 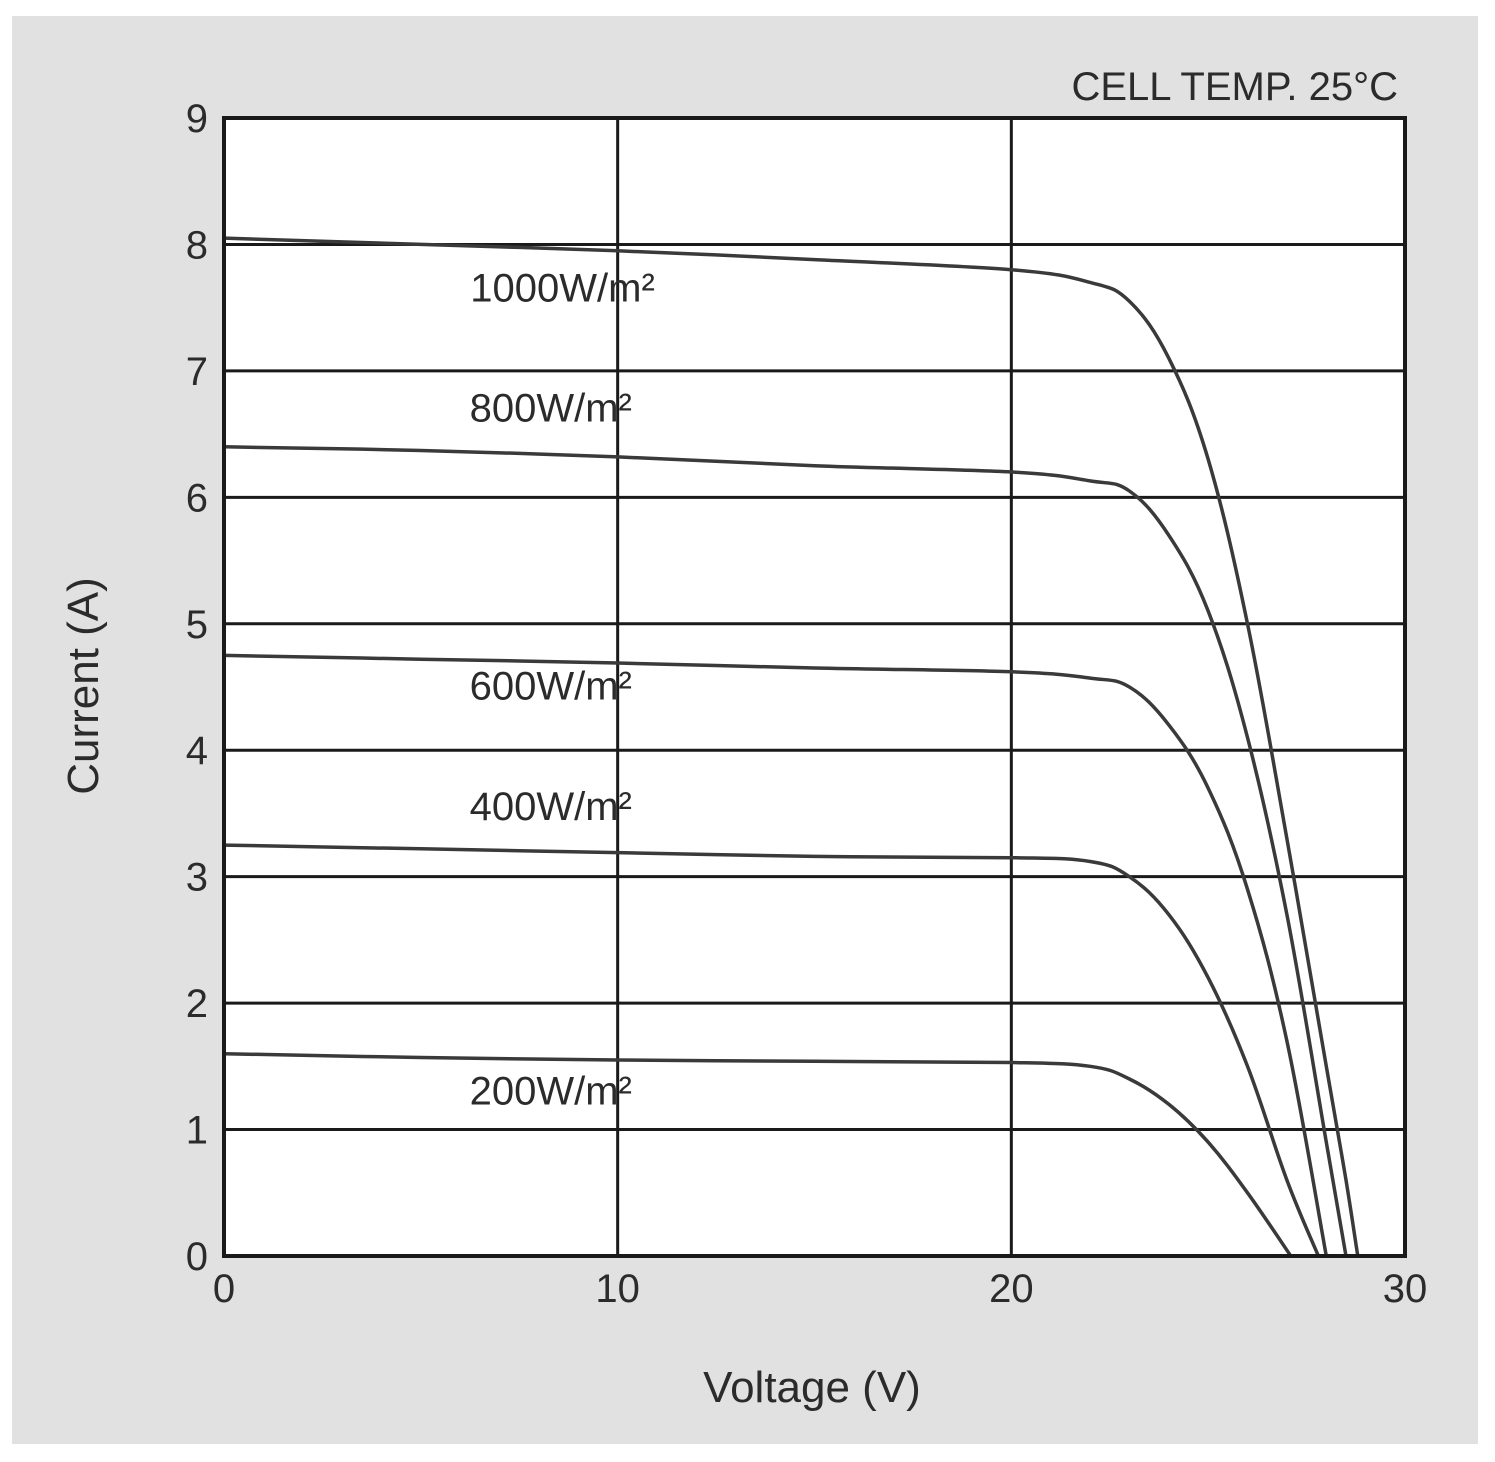 What do you see at coordinates (757, 1154) in the screenshot?
I see `series-line` at bounding box center [757, 1154].